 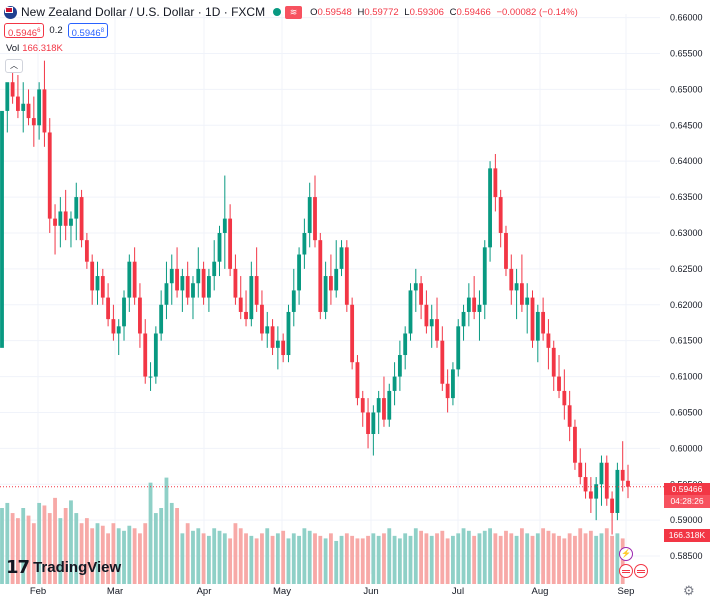 I want to click on hl-badge: ≋, so click(x=294, y=12).